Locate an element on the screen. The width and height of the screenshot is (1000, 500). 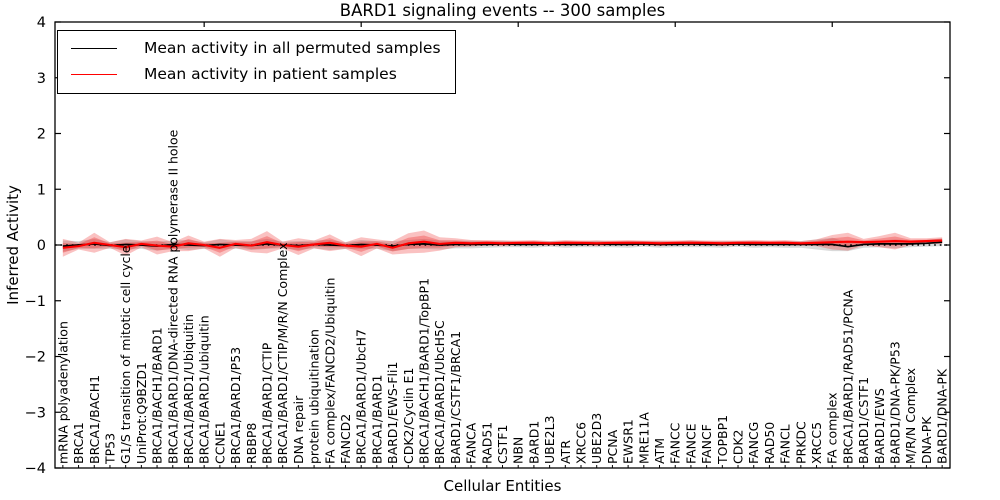
entity-label: BARD1/EWS is located at coordinates (879, 426).